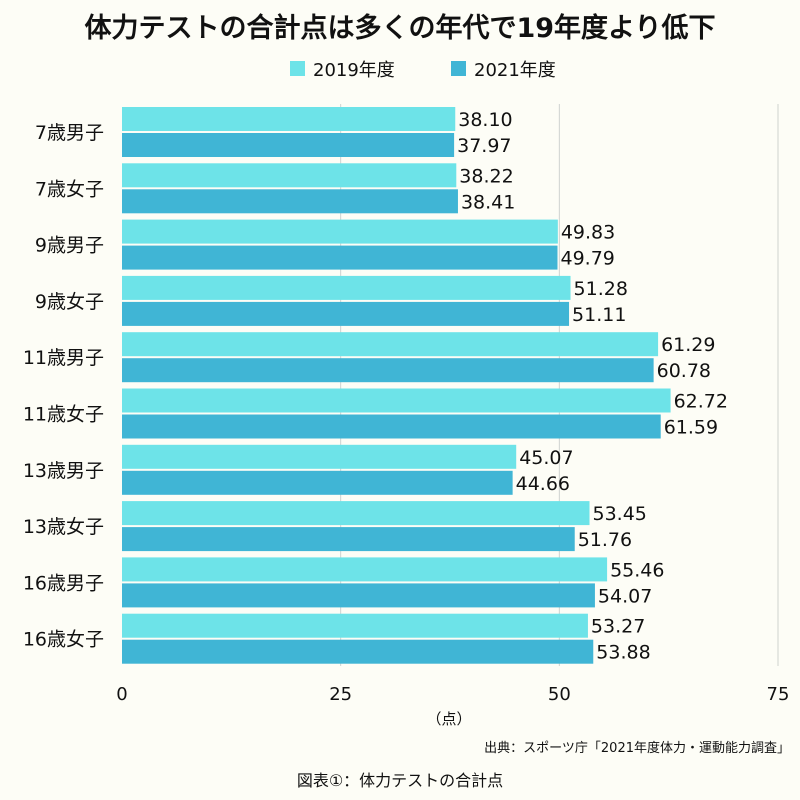  Describe the element at coordinates (486, 176) in the screenshot. I see `data-label: 38.22` at that location.